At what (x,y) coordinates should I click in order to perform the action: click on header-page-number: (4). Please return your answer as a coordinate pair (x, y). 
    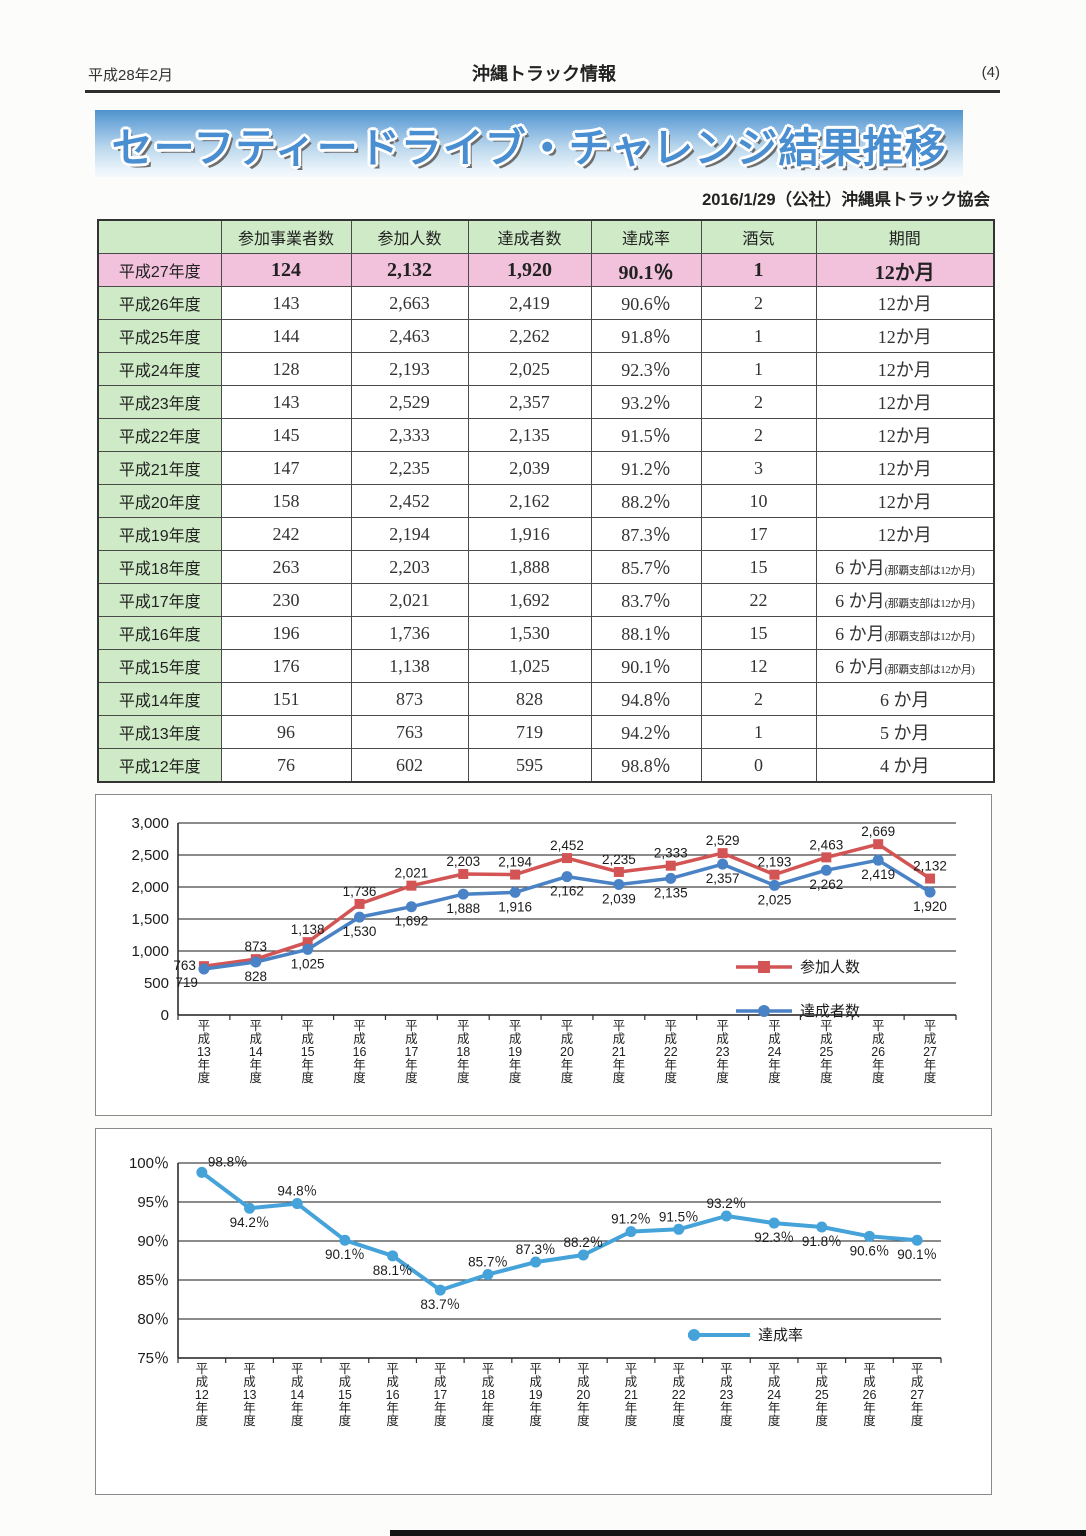
    Looking at the image, I should click on (990, 72).